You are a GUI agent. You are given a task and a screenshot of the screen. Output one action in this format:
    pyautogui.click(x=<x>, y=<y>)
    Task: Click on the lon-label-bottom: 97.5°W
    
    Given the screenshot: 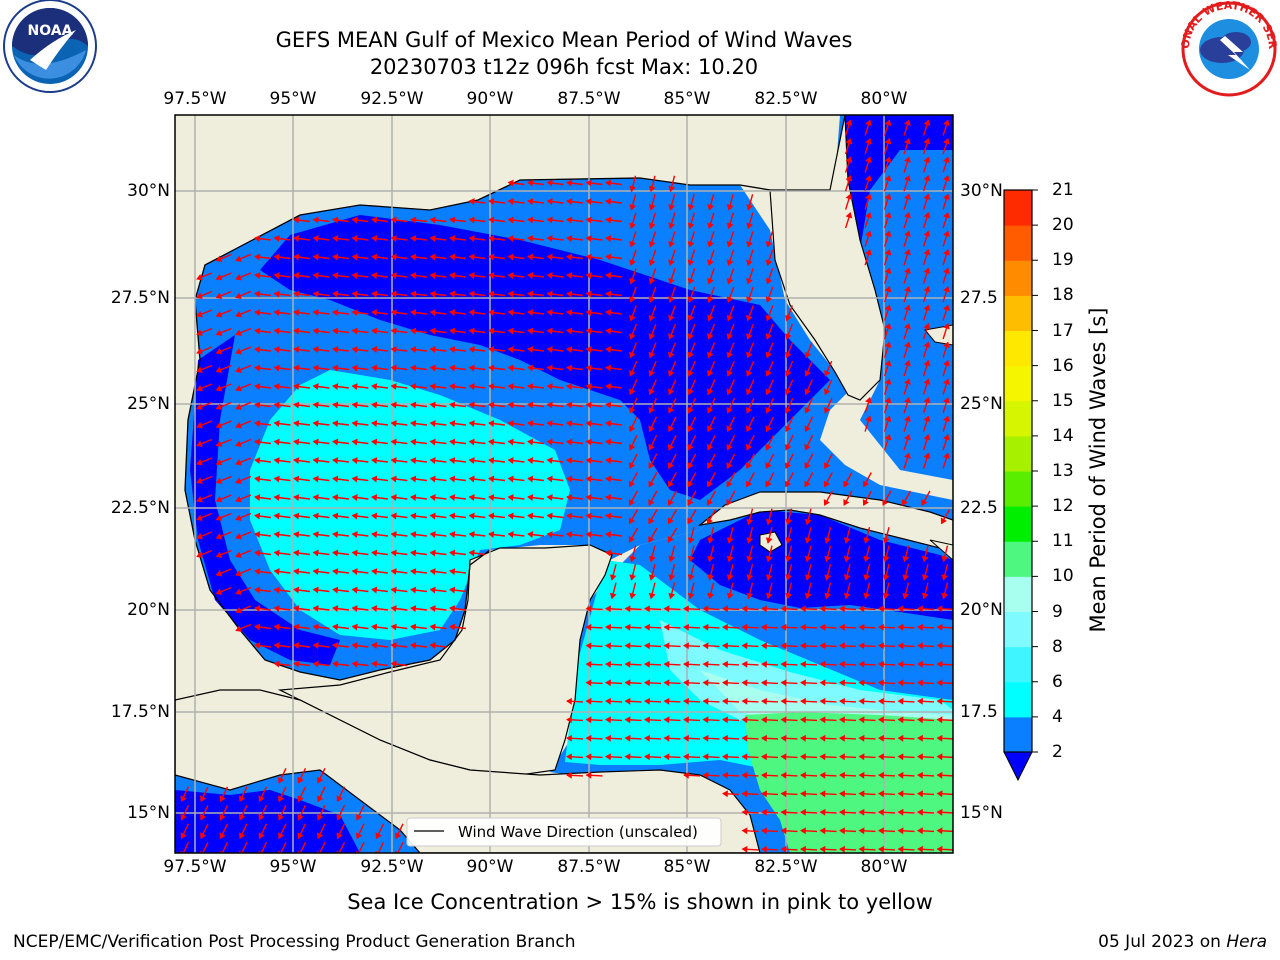 What is the action you would take?
    pyautogui.click(x=195, y=867)
    